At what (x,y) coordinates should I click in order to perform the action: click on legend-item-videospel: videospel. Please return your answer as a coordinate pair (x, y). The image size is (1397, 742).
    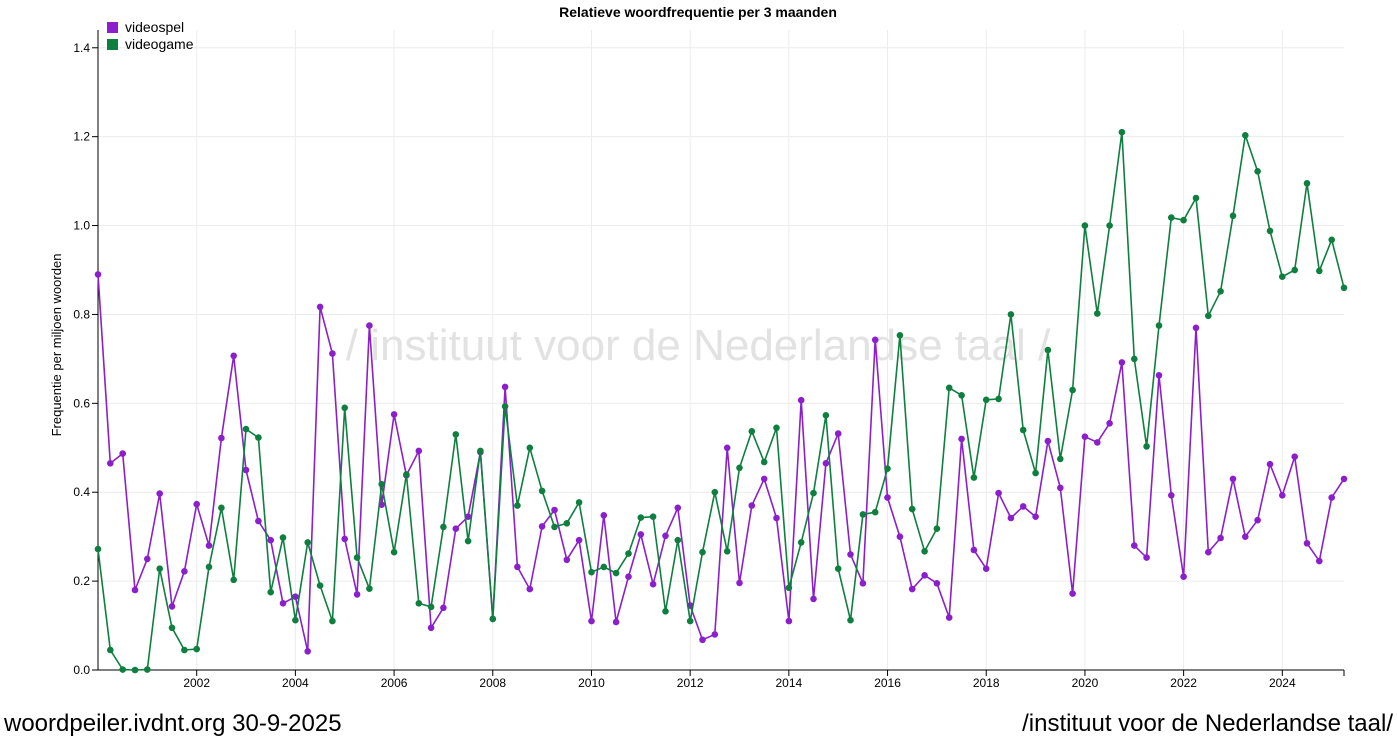
    Looking at the image, I should click on (145, 27).